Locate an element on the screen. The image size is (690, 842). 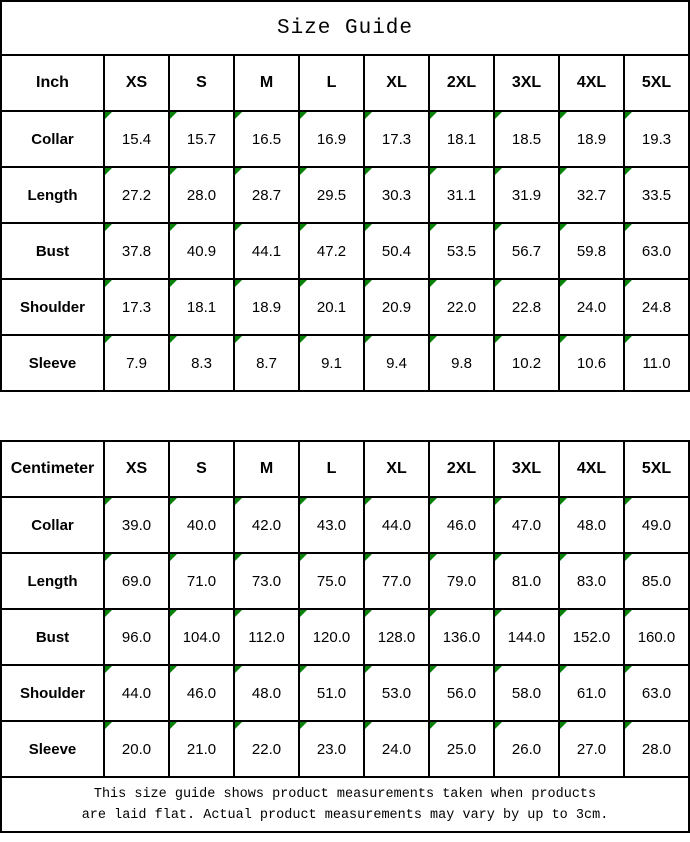
measurement-label-cell: Shoulder is located at coordinates (52, 693).